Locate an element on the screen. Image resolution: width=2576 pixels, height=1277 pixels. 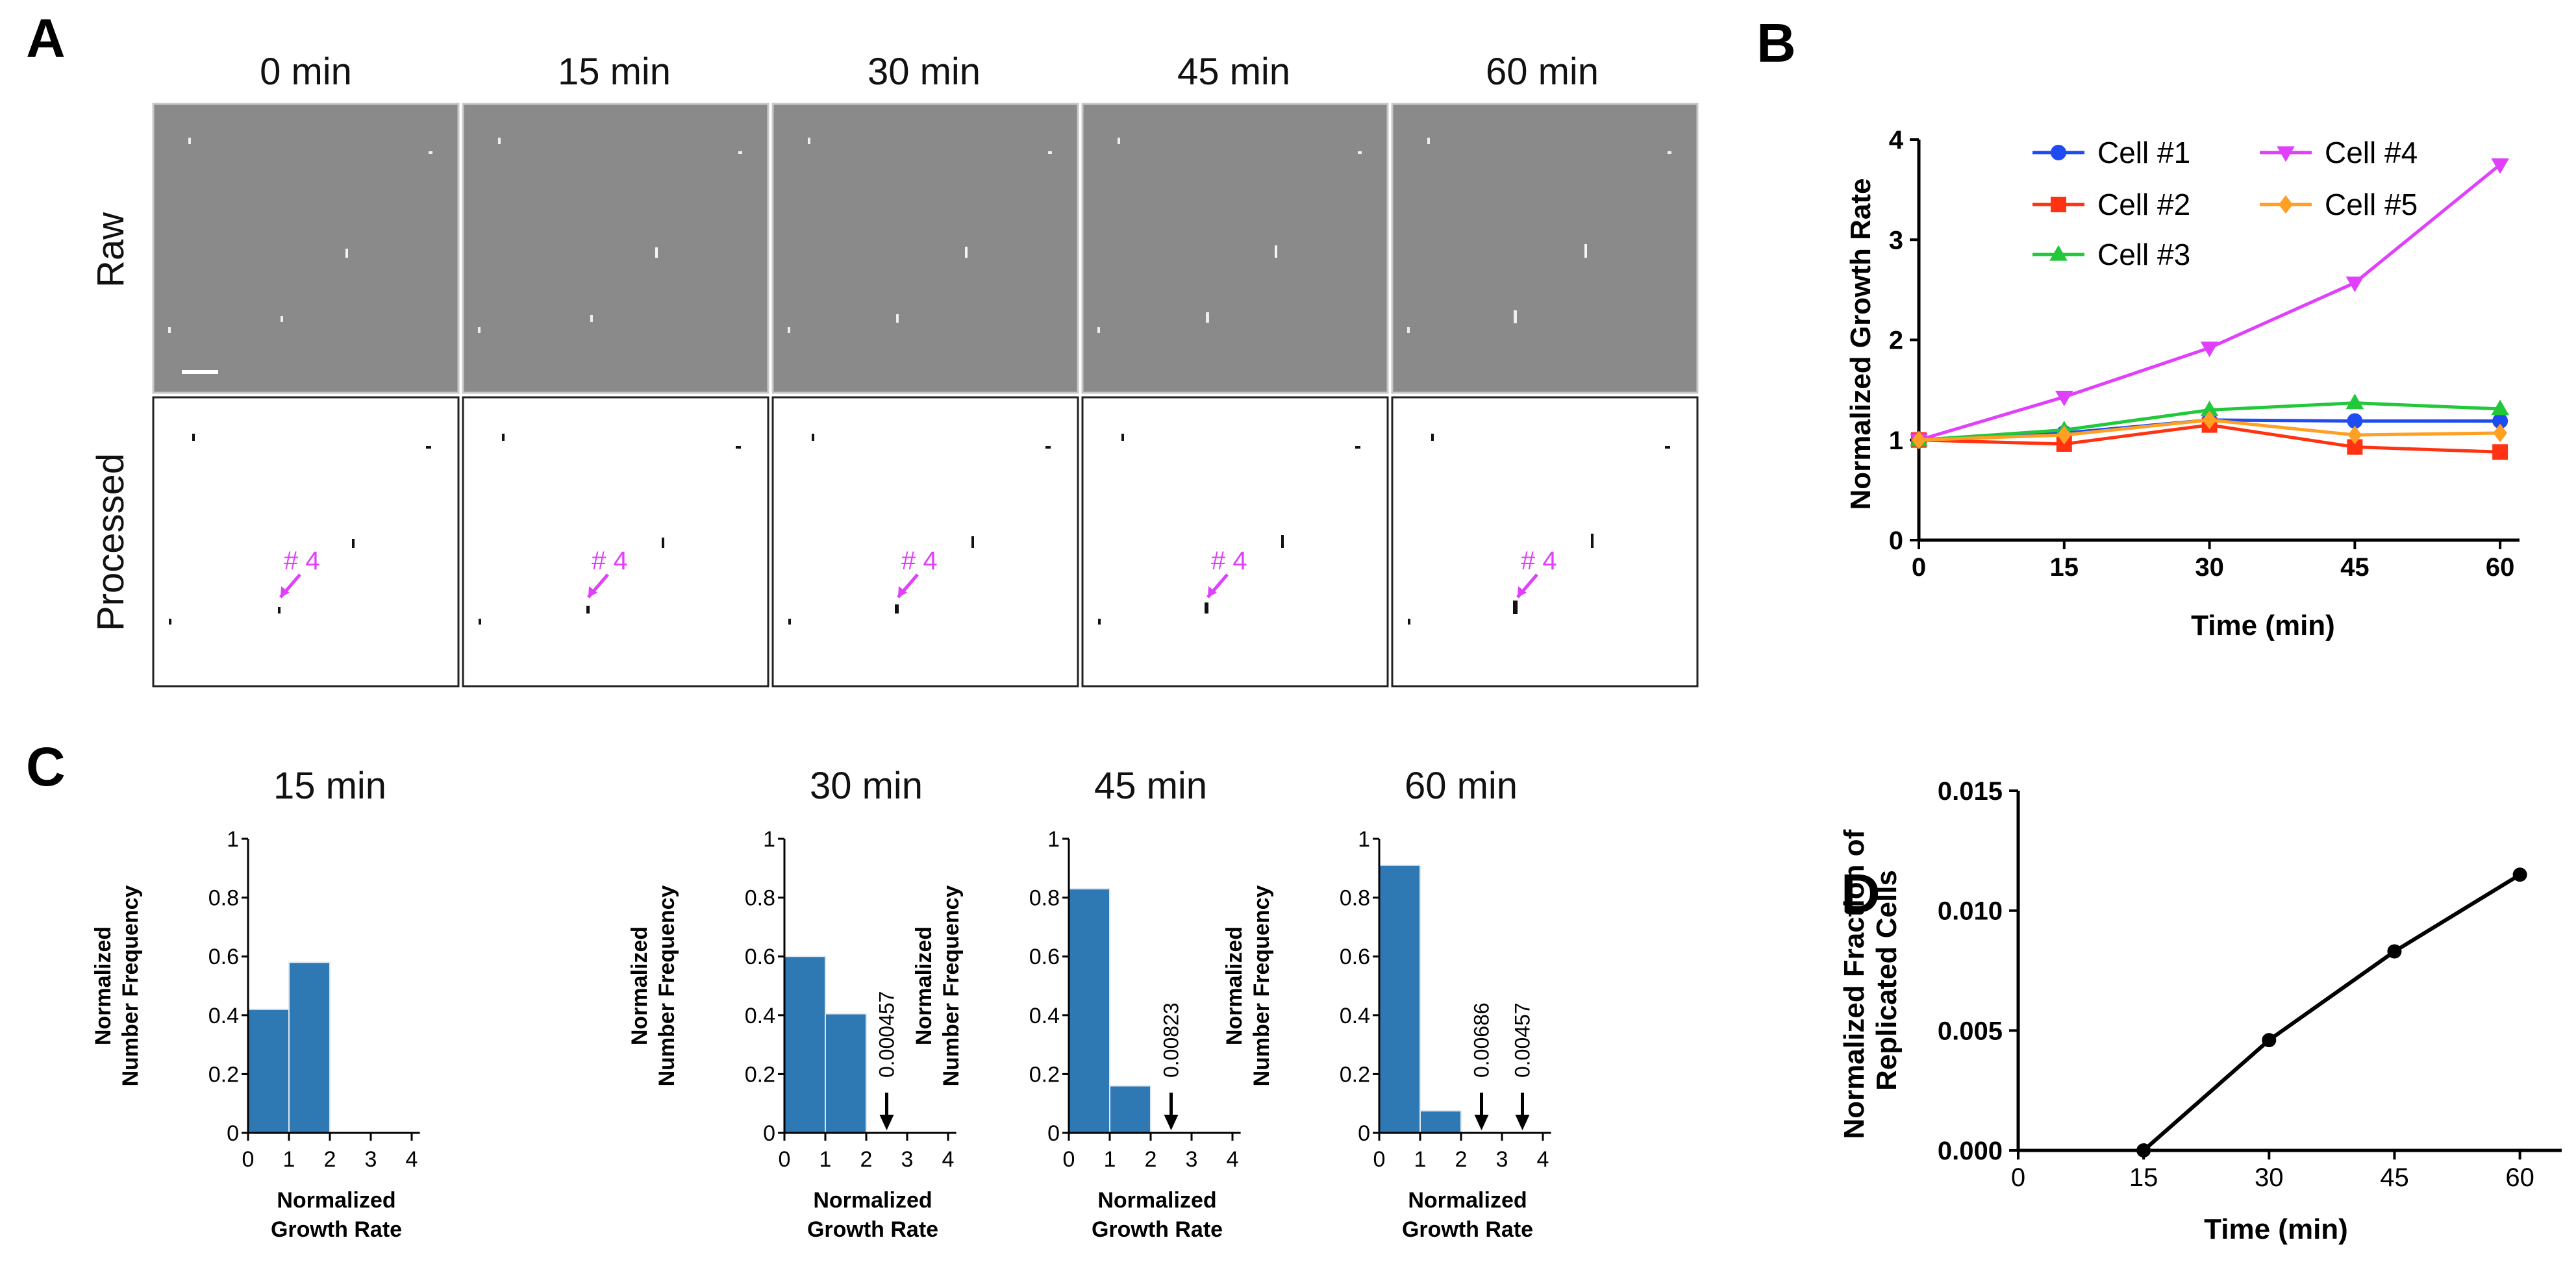
row-label-raw: Raw is located at coordinates (111, 250).